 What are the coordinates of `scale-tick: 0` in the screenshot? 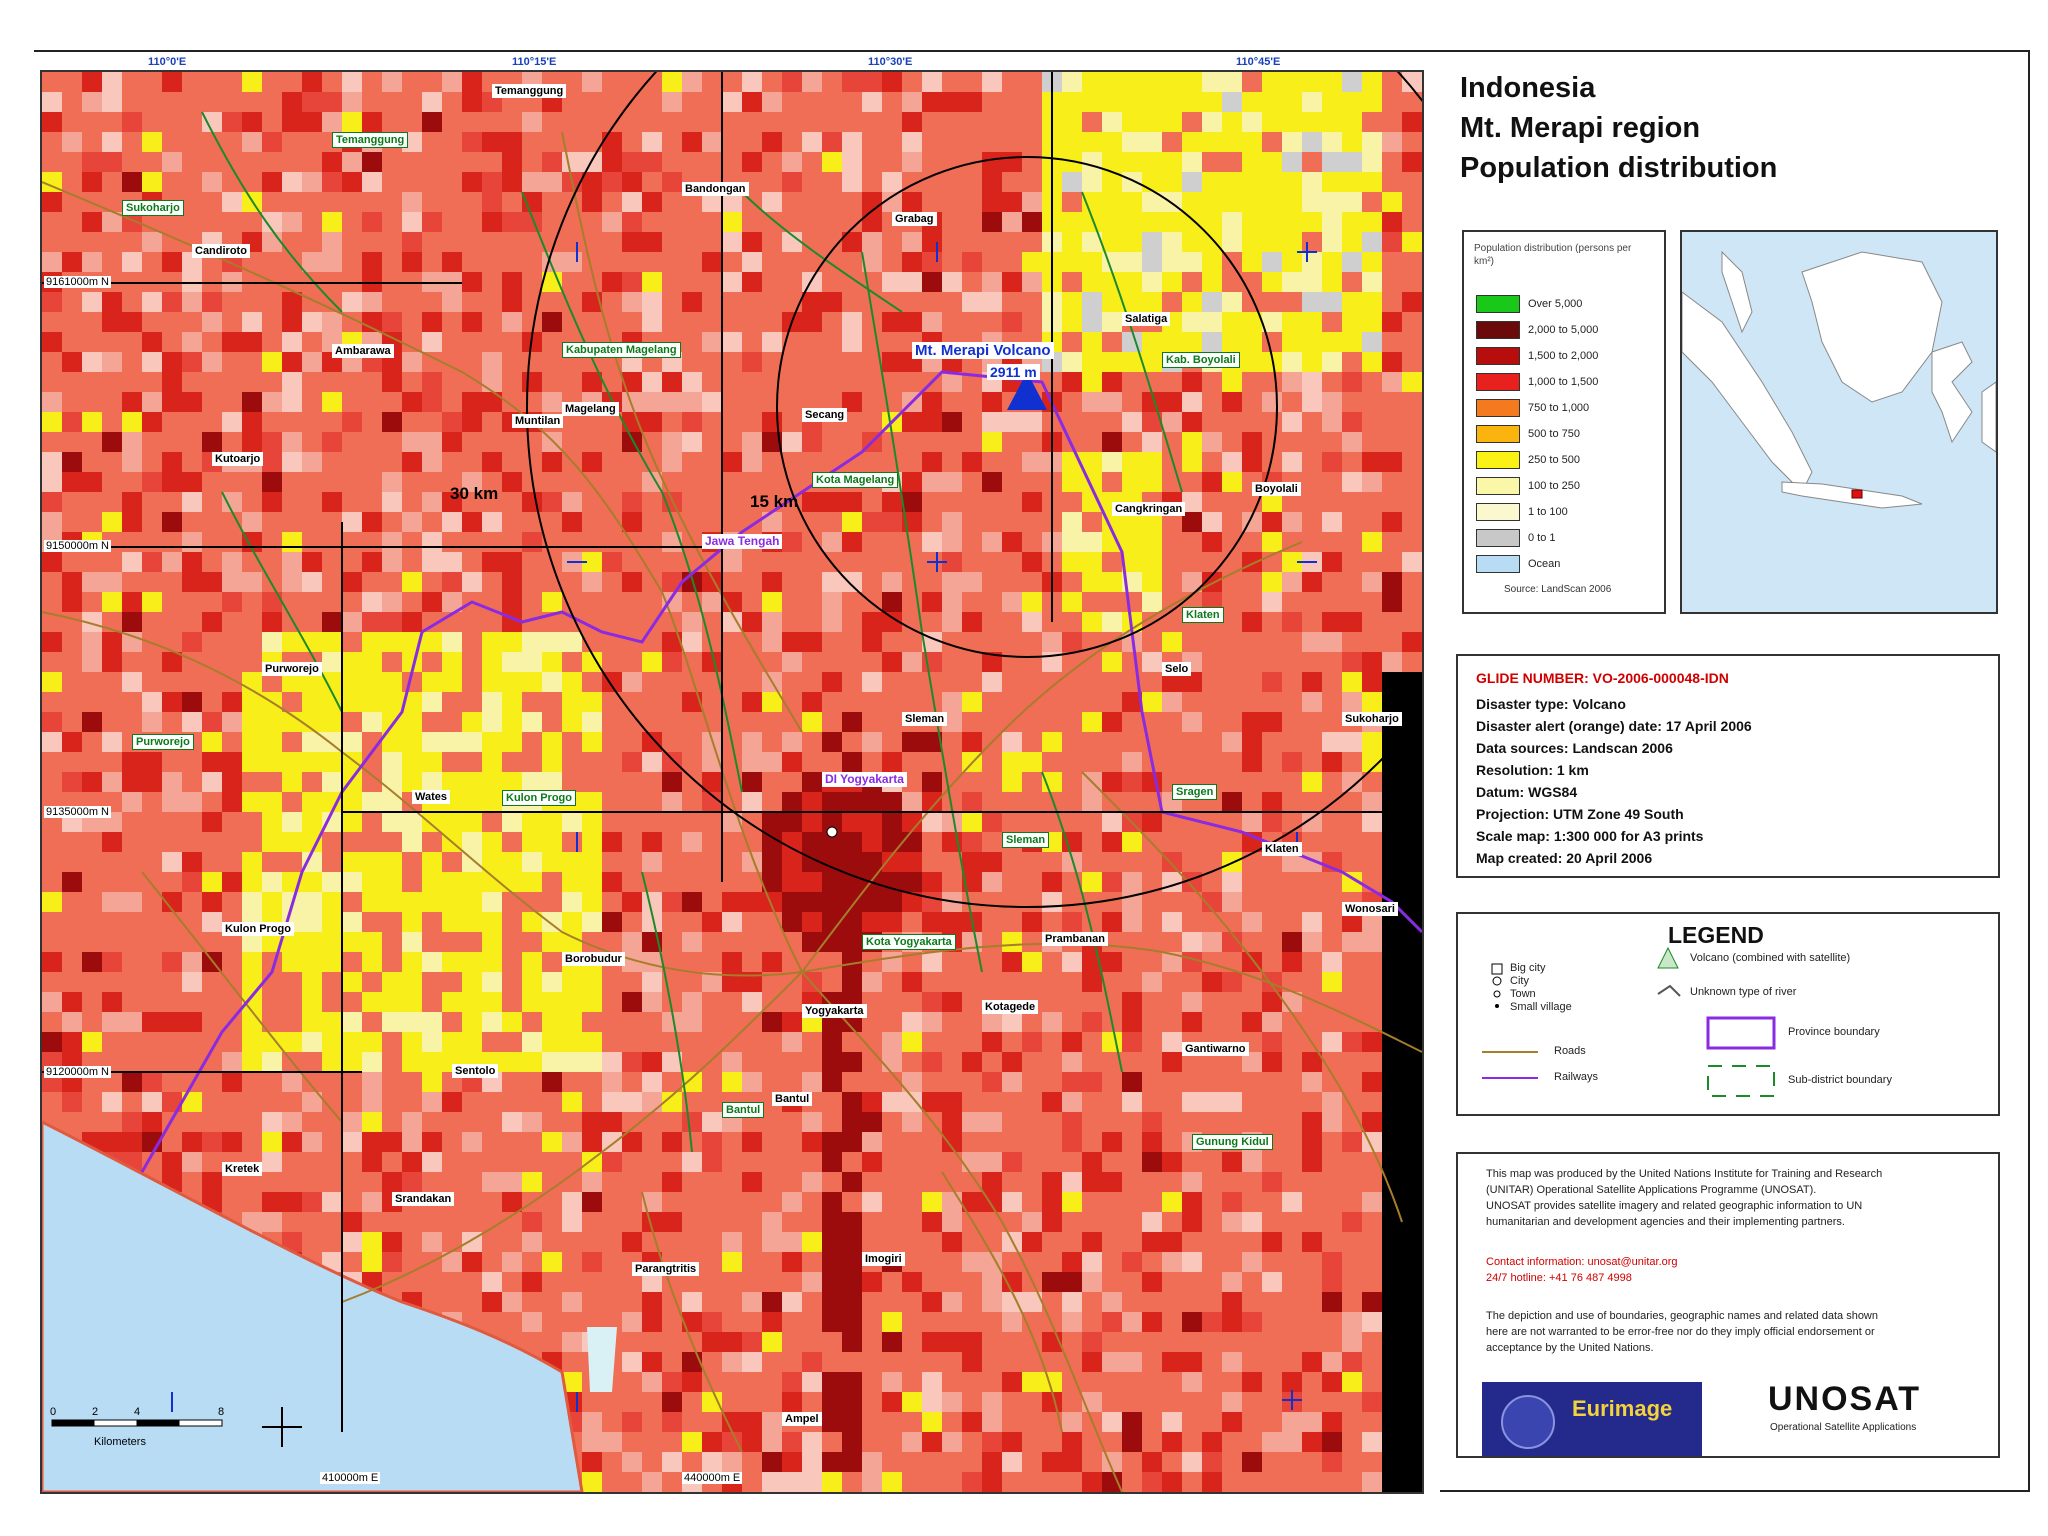 It's located at (53, 1412).